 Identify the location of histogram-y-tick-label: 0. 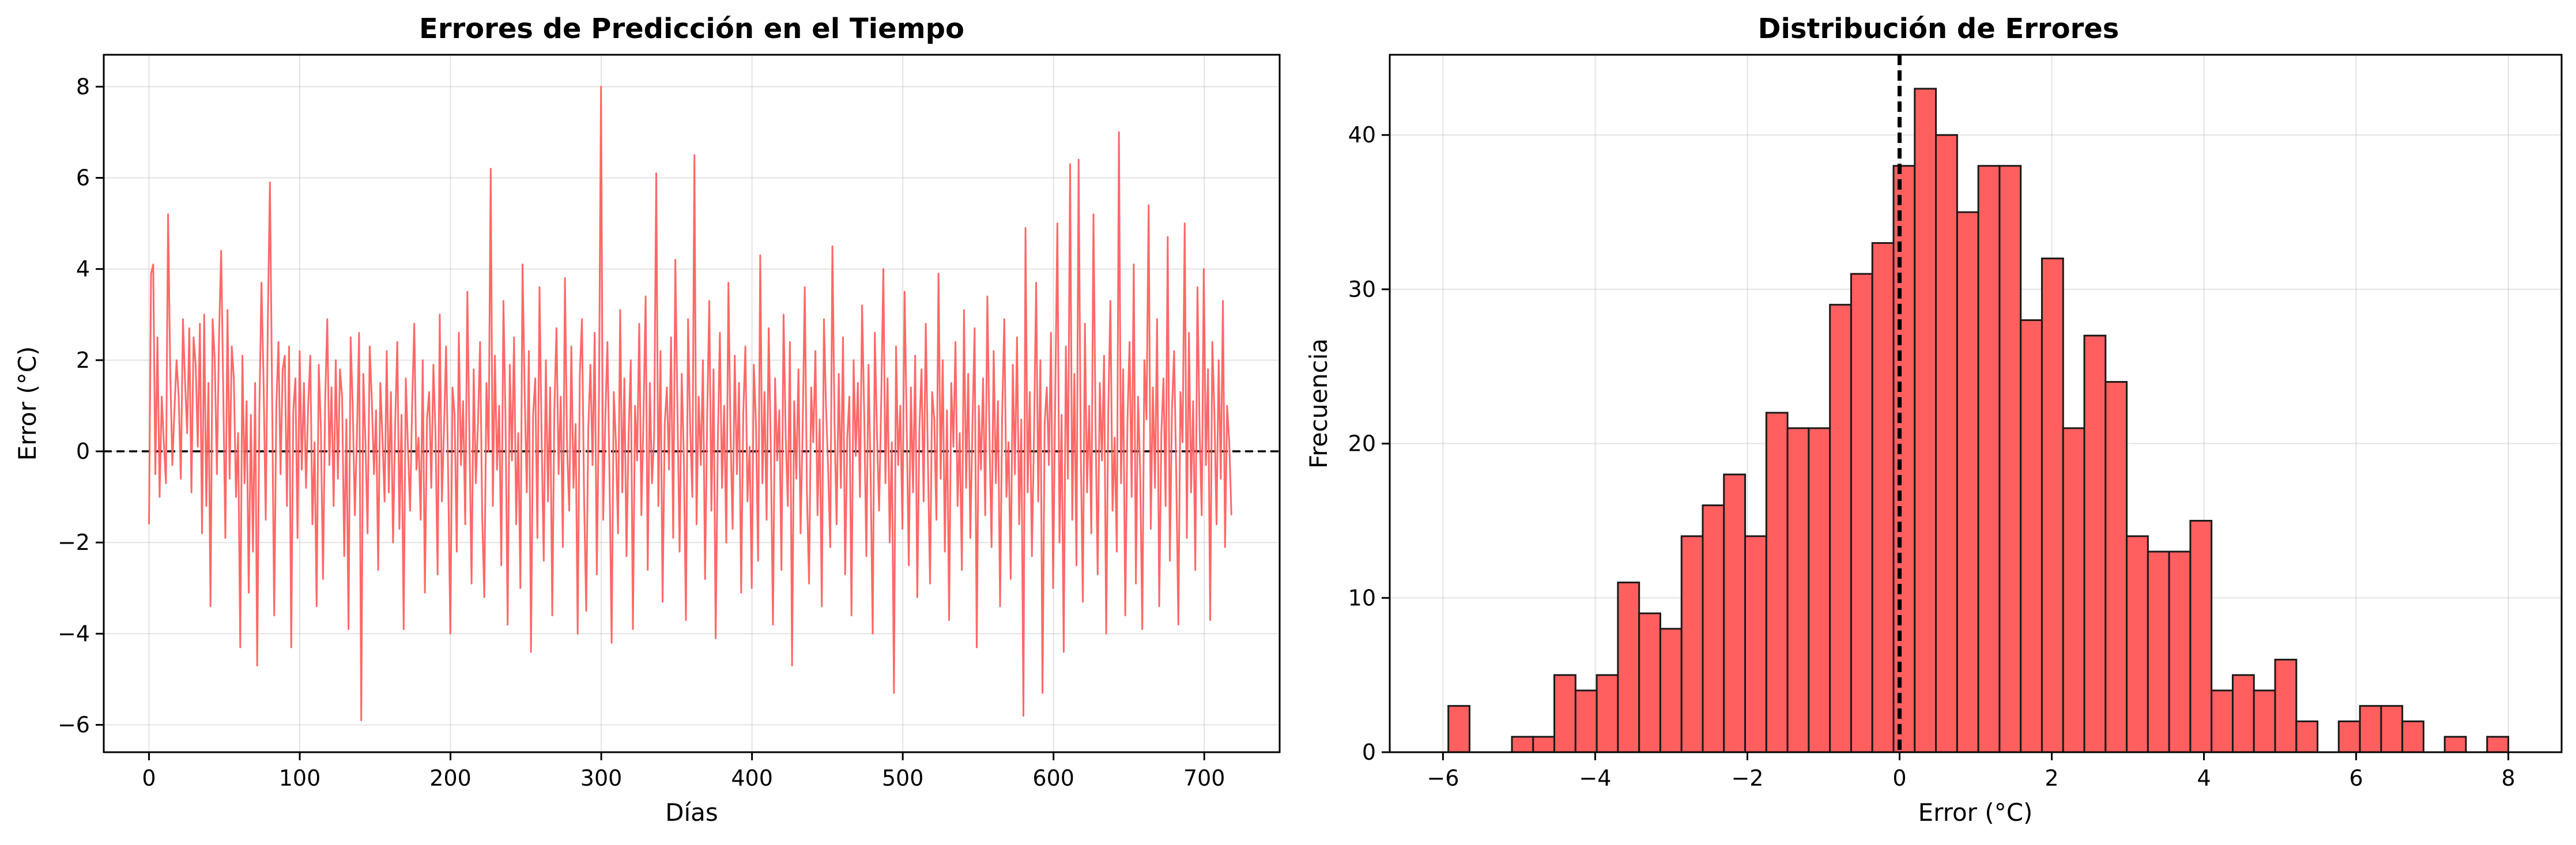
(1369, 752).